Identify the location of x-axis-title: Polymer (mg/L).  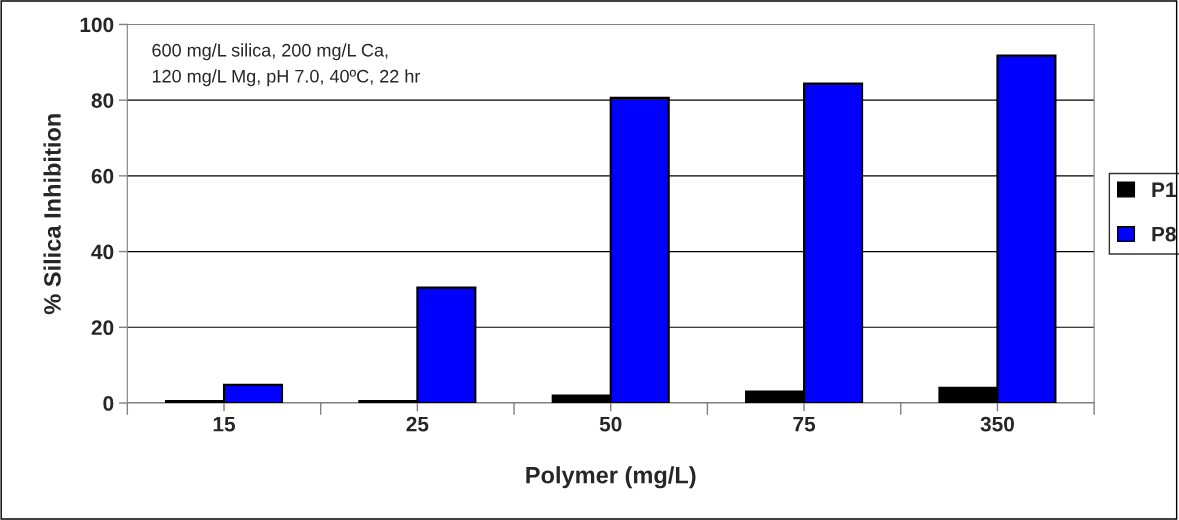
(611, 477).